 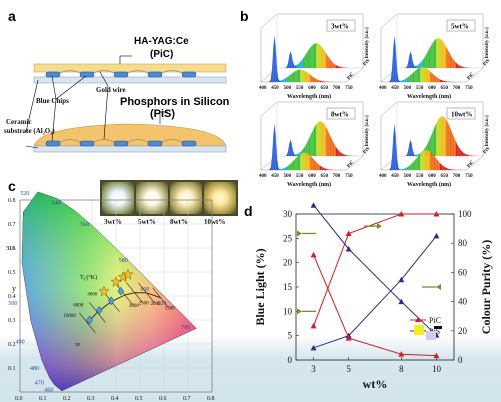 What do you see at coordinates (465, 214) in the screenshot?
I see `y-right-tick-label: 100` at bounding box center [465, 214].